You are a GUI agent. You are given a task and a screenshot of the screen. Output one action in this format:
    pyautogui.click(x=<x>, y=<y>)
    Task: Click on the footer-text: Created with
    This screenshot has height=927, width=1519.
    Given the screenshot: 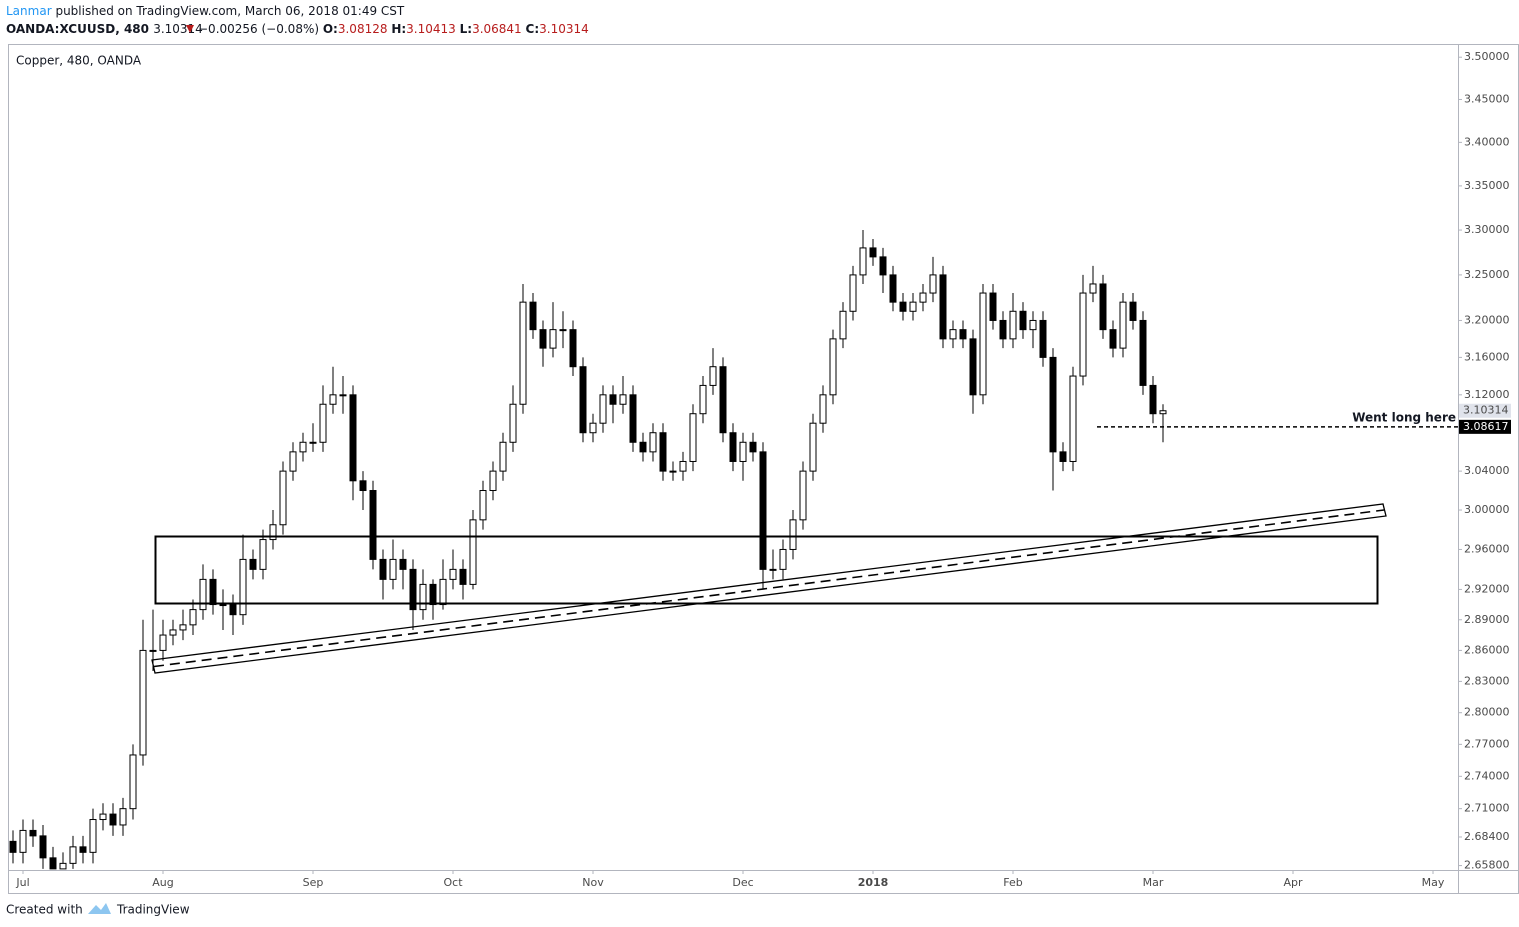 What is the action you would take?
    pyautogui.click(x=44, y=910)
    